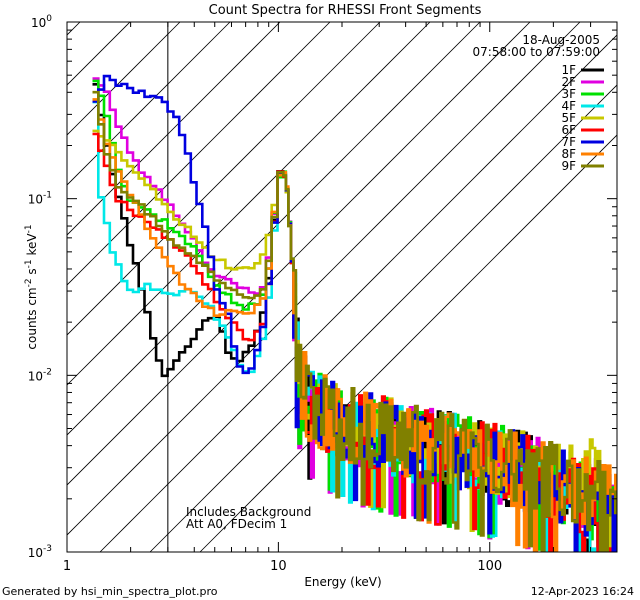 Image resolution: width=640 pixels, height=600 pixels. Describe the element at coordinates (29, 282) in the screenshot. I see `y-label-exp1: -2` at that location.